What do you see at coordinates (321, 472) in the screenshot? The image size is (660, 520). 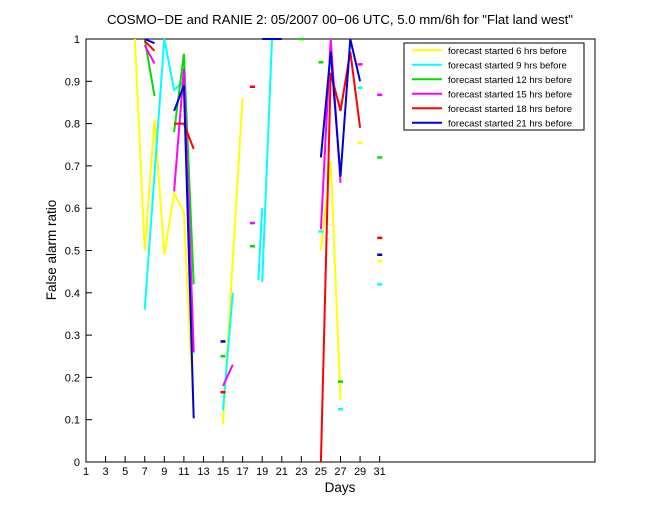 I see `x-tick-label: 25` at bounding box center [321, 472].